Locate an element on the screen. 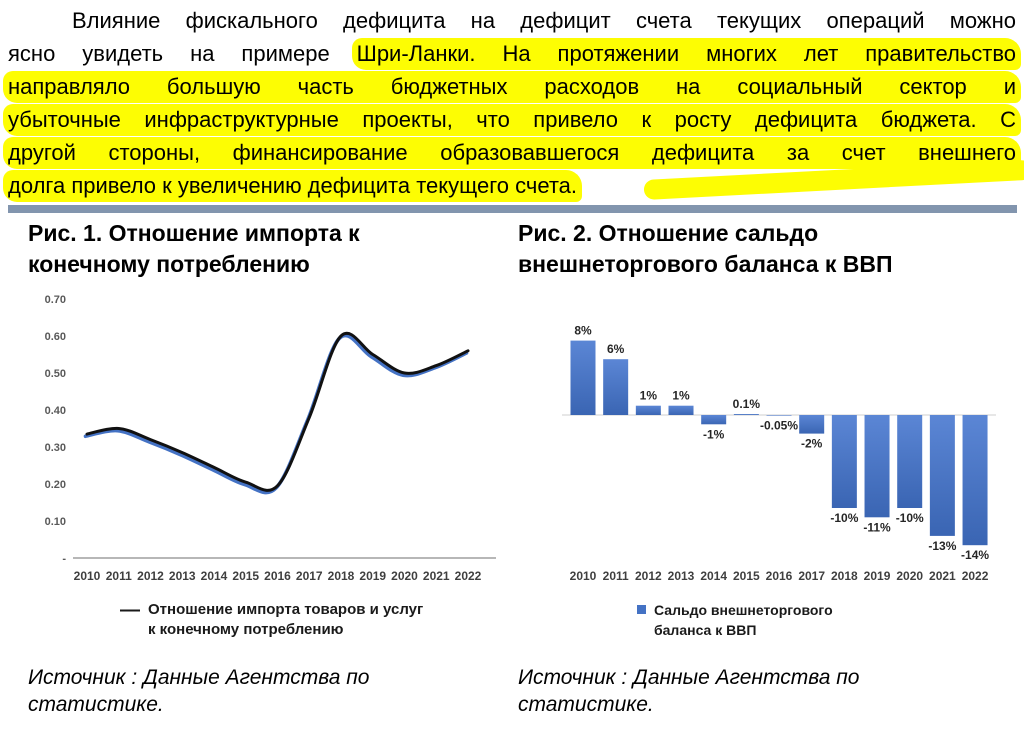  bar-value-label: 6% is located at coordinates (616, 349).